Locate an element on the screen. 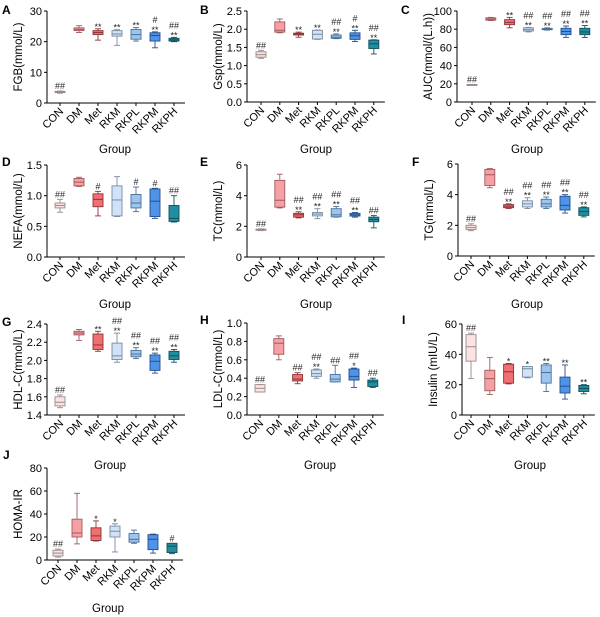 The image size is (600, 617). y-tick-label: 1.4 is located at coordinates (34, 416).